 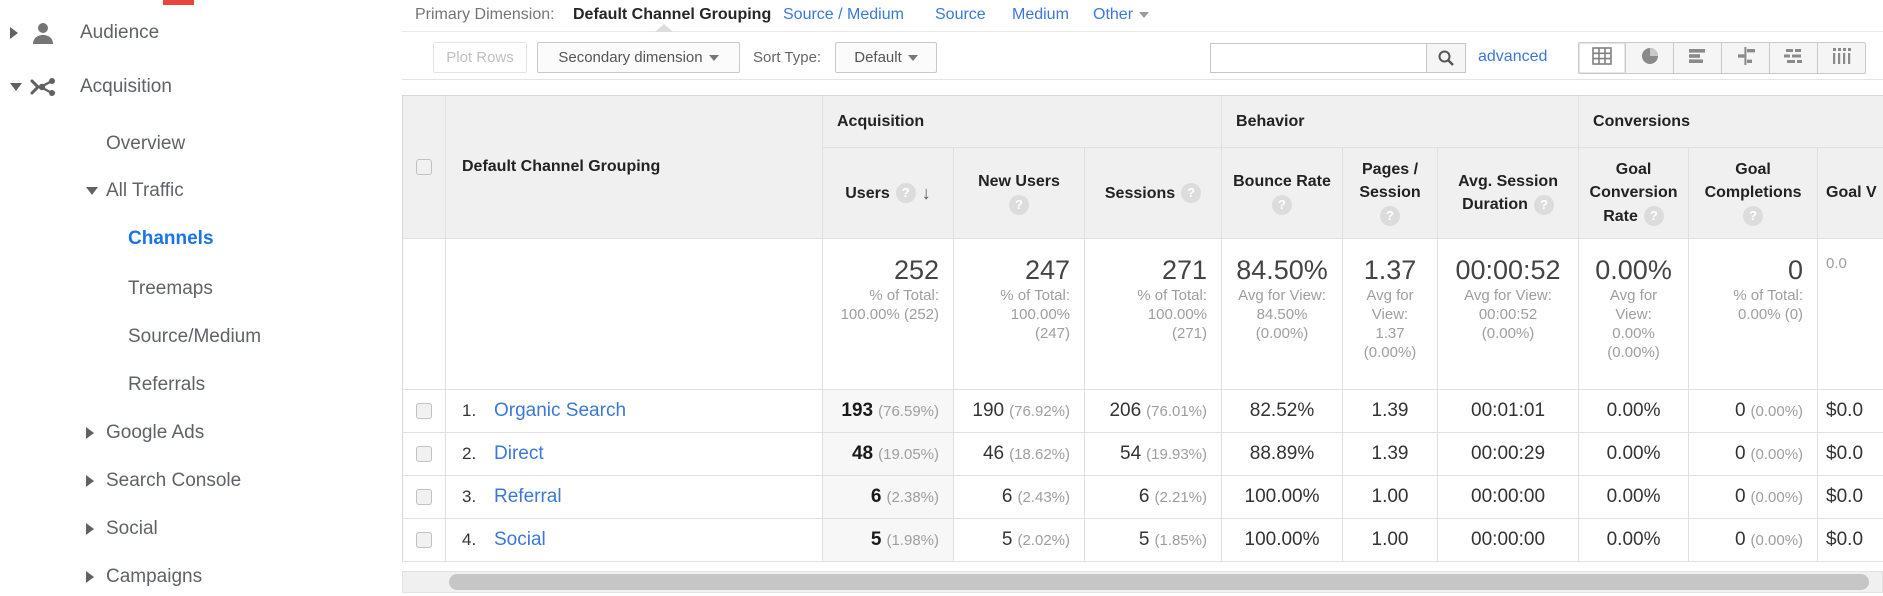 I want to click on sidebar-item-referrals: Referrals, so click(x=201, y=385).